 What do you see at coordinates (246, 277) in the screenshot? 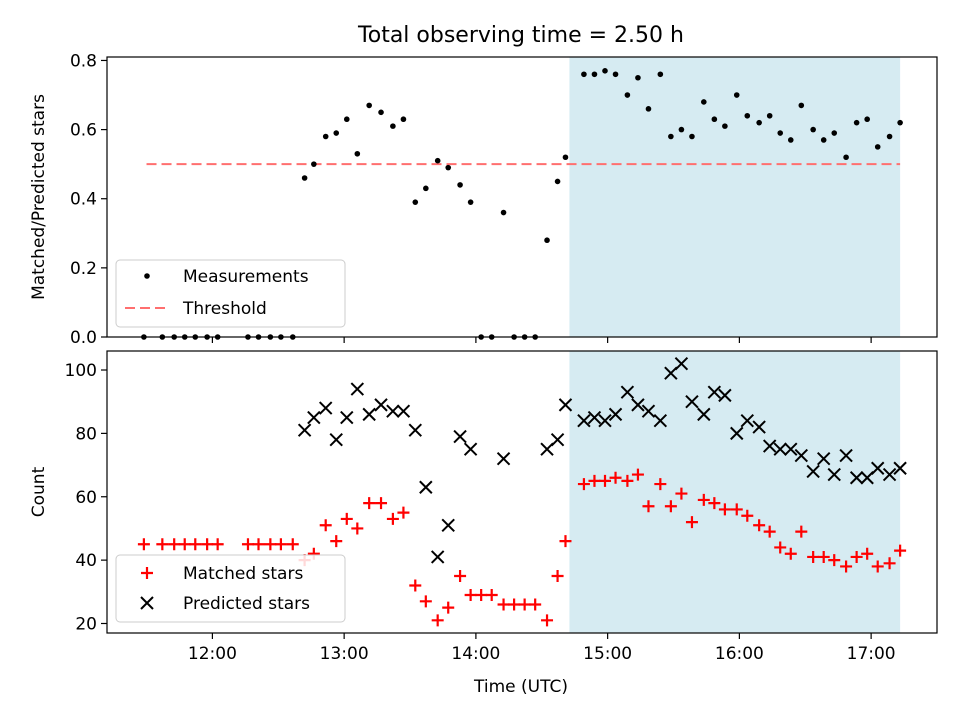
I see `legend-measurements-label: Measurements` at bounding box center [246, 277].